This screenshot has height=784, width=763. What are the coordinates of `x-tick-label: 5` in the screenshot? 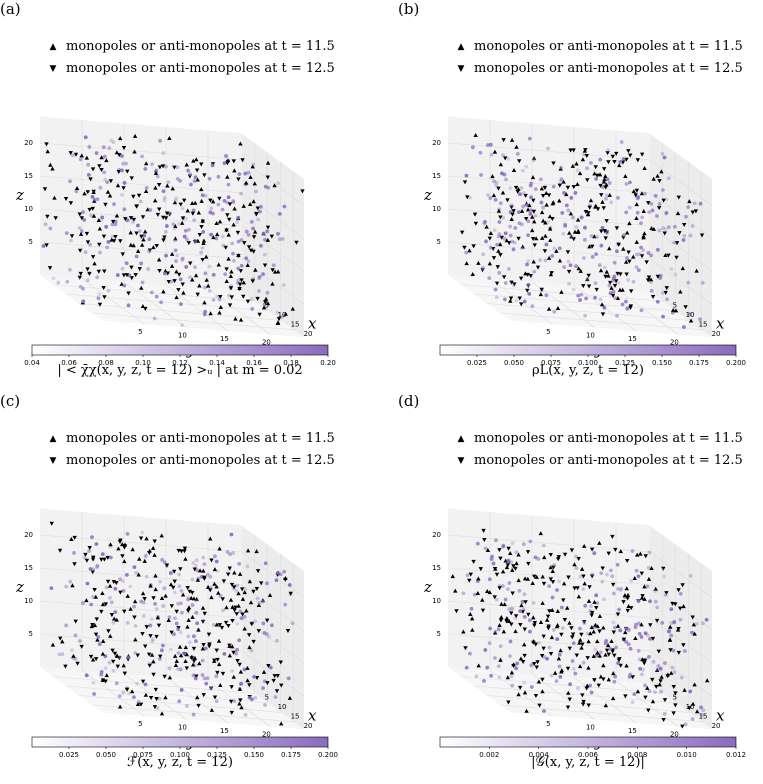 It's located at (675, 697).